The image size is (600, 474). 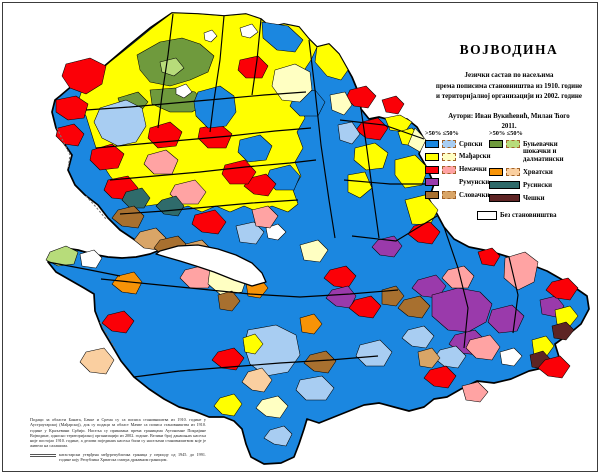 I want to click on legend-item: Хрватски, so click(x=543, y=172).